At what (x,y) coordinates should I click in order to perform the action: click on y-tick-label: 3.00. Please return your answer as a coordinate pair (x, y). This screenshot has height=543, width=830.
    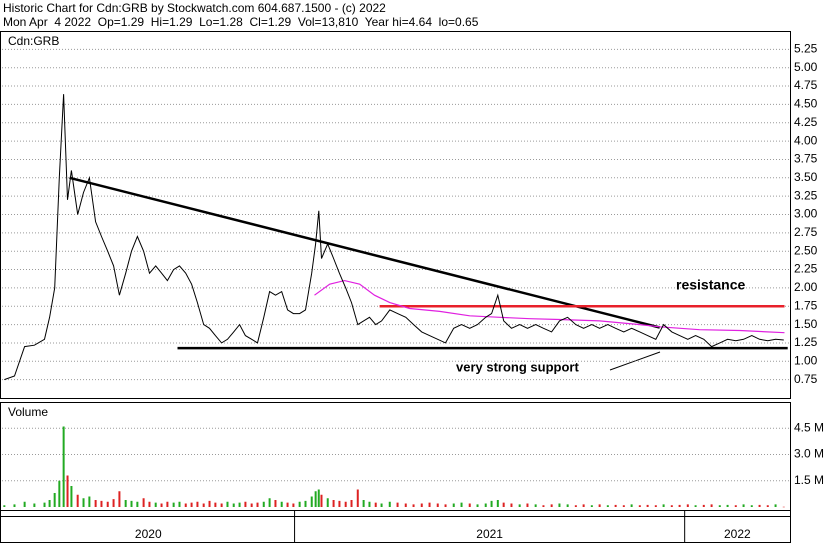
    Looking at the image, I should click on (806, 214).